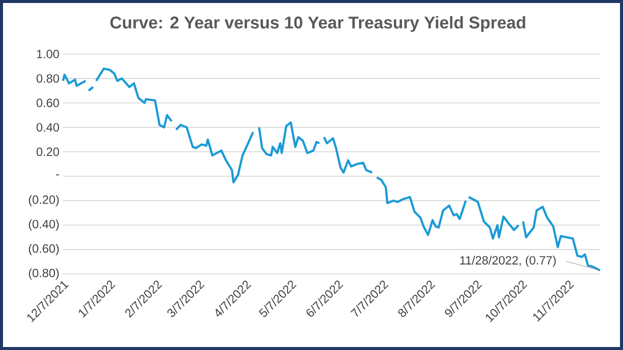  Describe the element at coordinates (43, 274) in the screenshot. I see `y-tick-label: (0.80)` at that location.